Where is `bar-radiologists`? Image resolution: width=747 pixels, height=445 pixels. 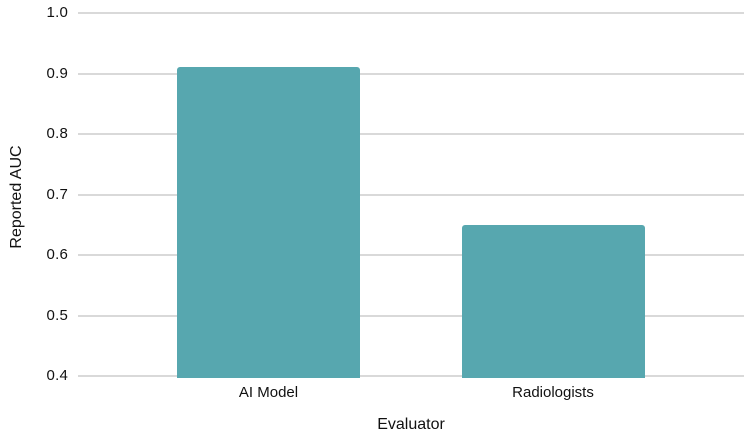 bar-radiologists is located at coordinates (553, 301).